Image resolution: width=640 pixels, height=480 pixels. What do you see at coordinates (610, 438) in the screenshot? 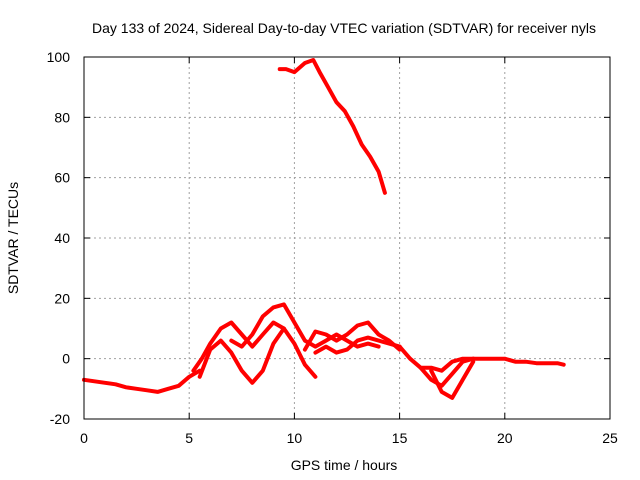
I see `x-tick-label: 25` at bounding box center [610, 438].